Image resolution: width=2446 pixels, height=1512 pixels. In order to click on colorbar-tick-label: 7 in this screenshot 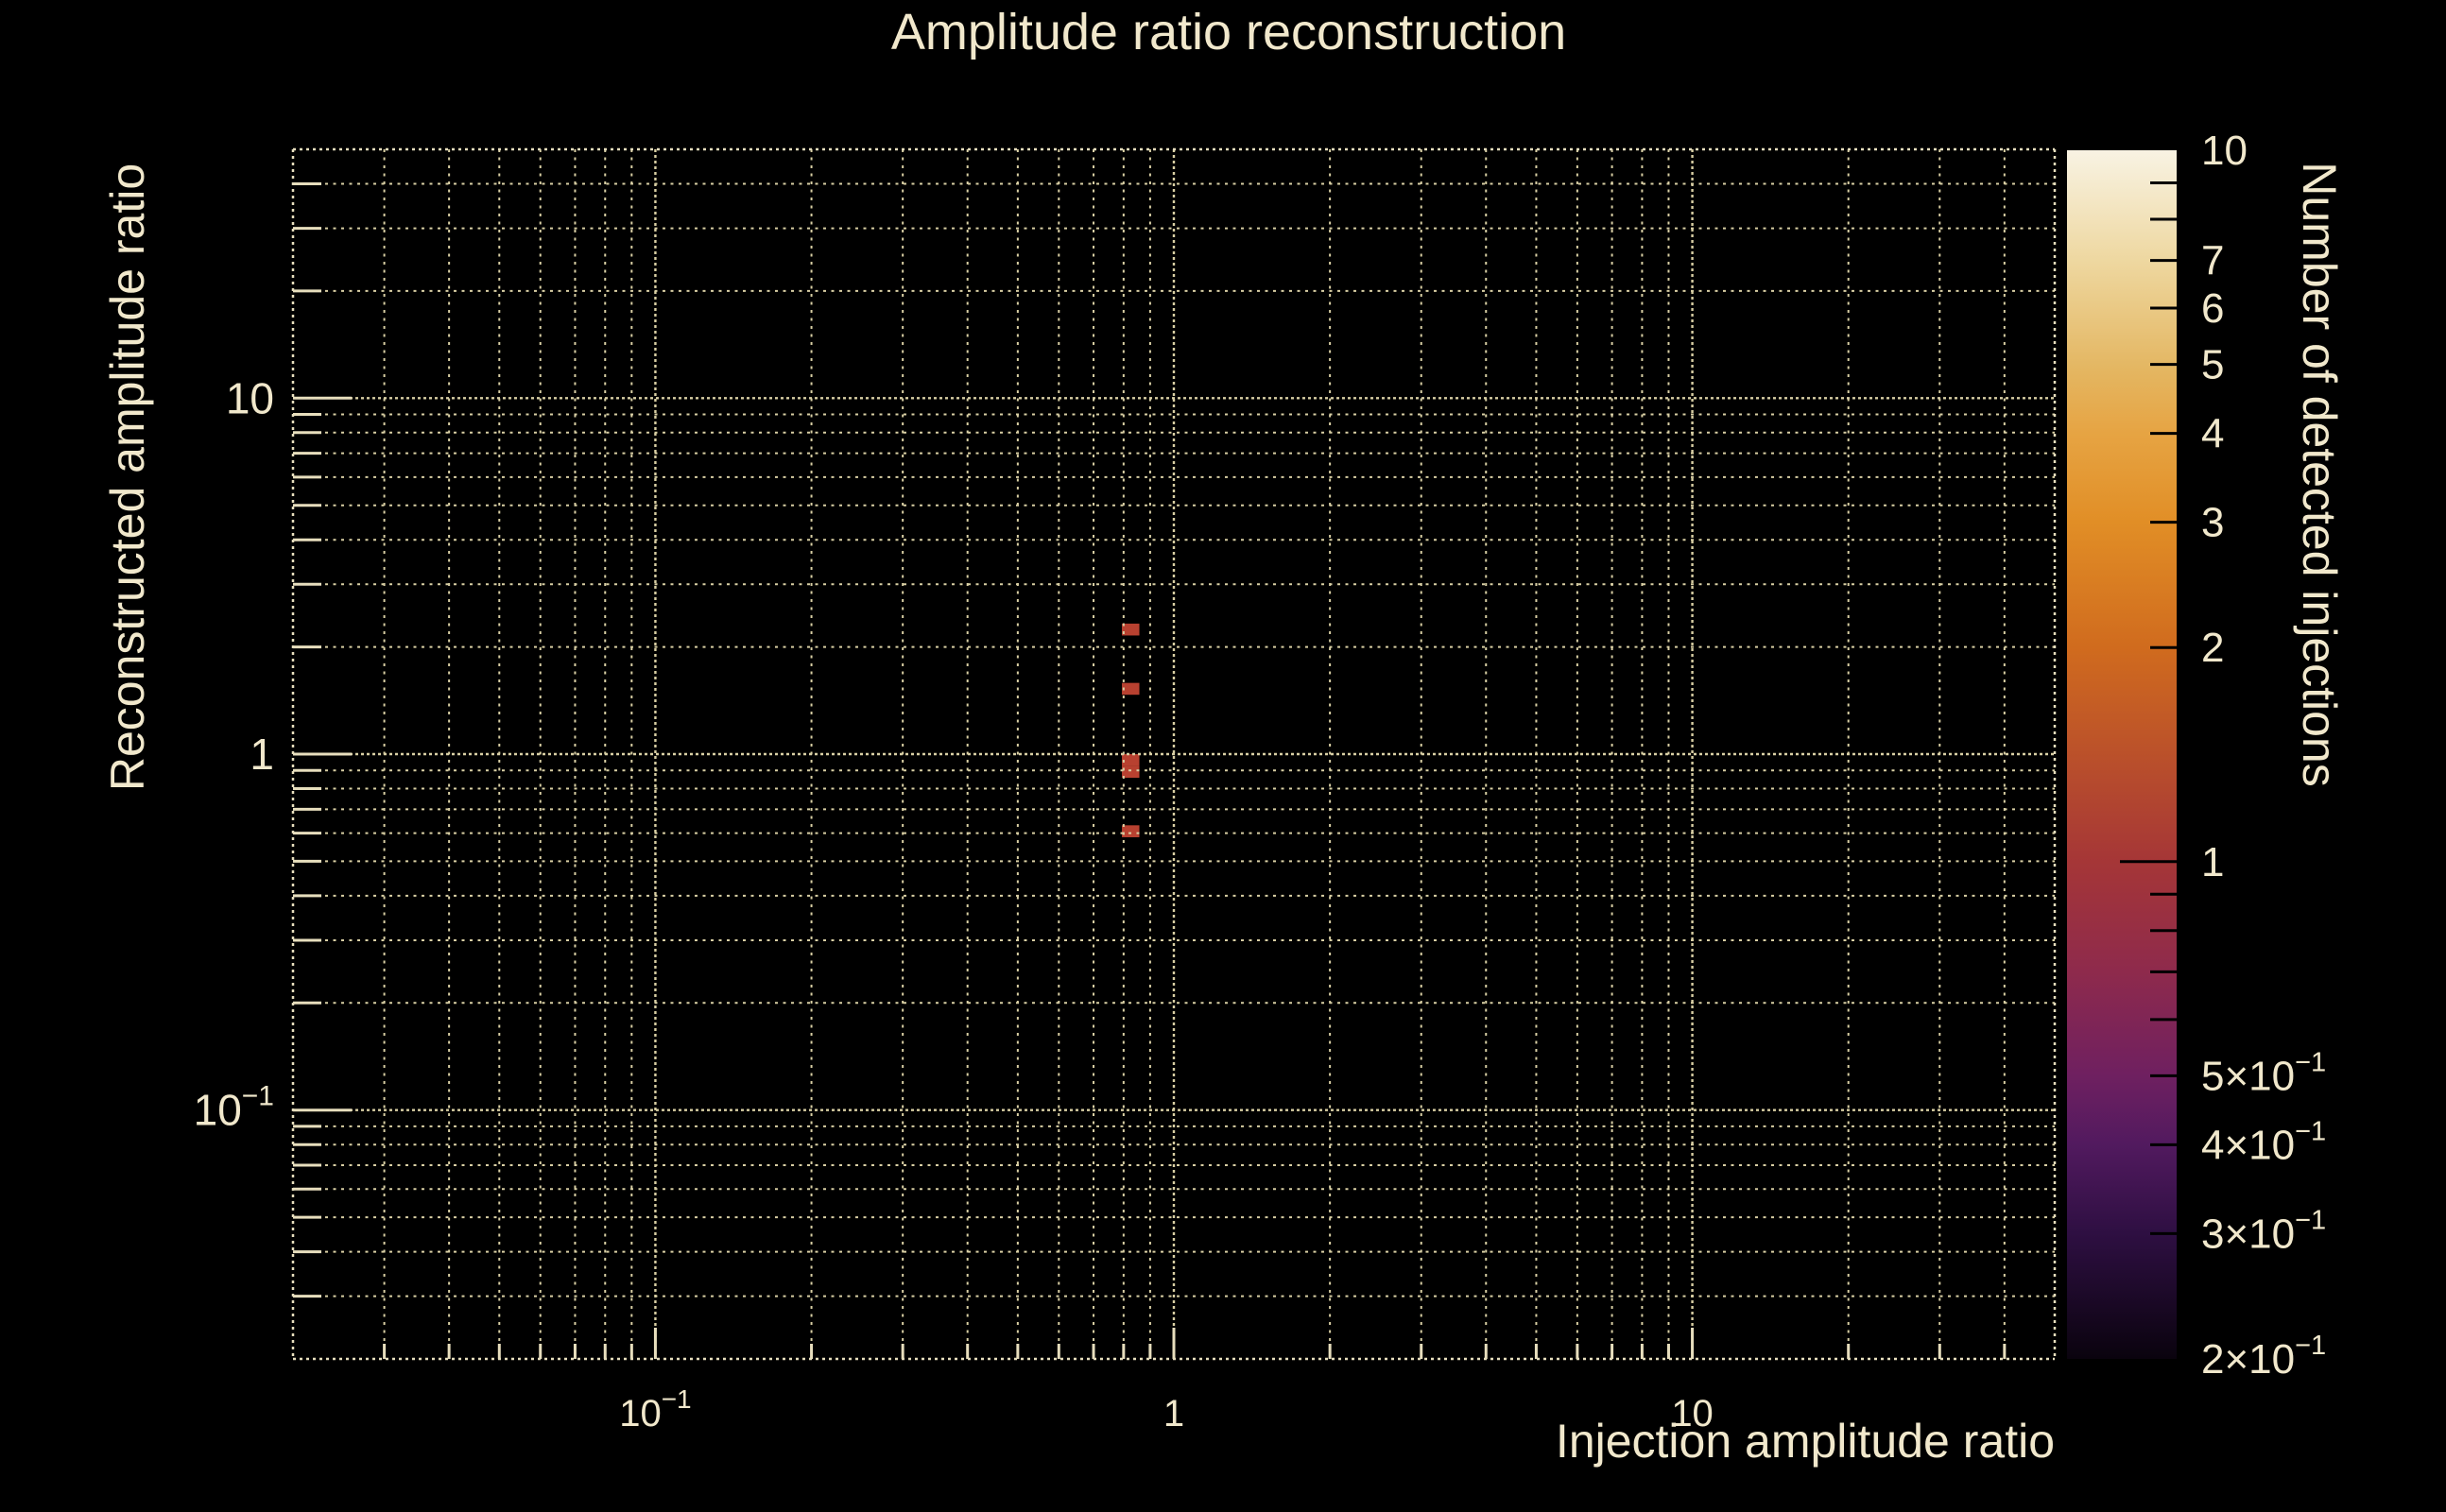, I will do `click(2212, 261)`.